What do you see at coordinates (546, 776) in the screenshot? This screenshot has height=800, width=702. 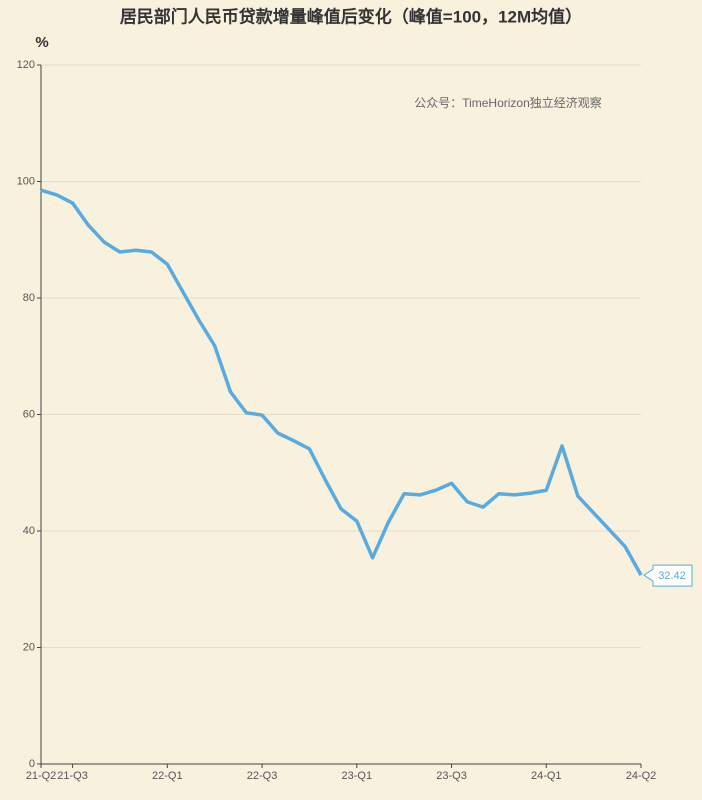 I see `x-tick-label: 24-Q1` at bounding box center [546, 776].